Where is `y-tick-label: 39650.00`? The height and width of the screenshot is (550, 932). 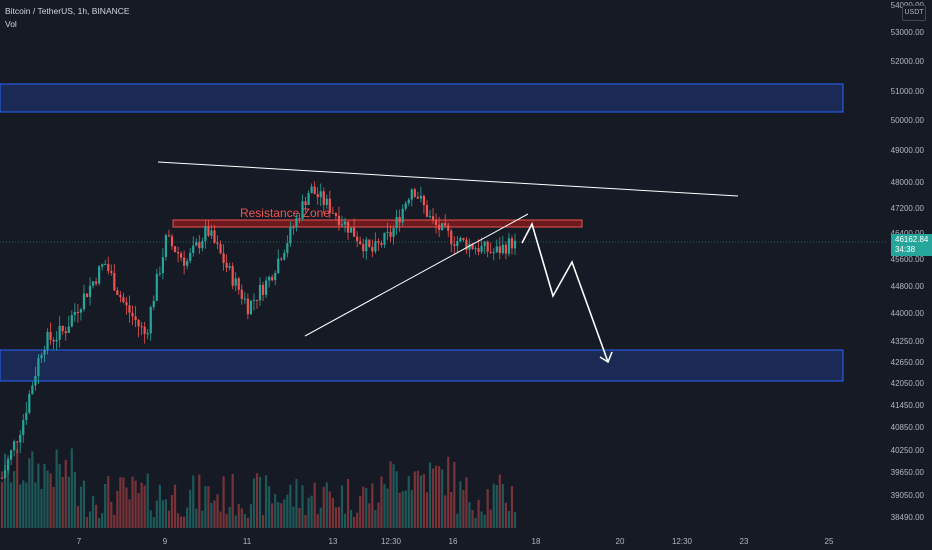
y-tick-label: 39650.00 is located at coordinates (908, 472).